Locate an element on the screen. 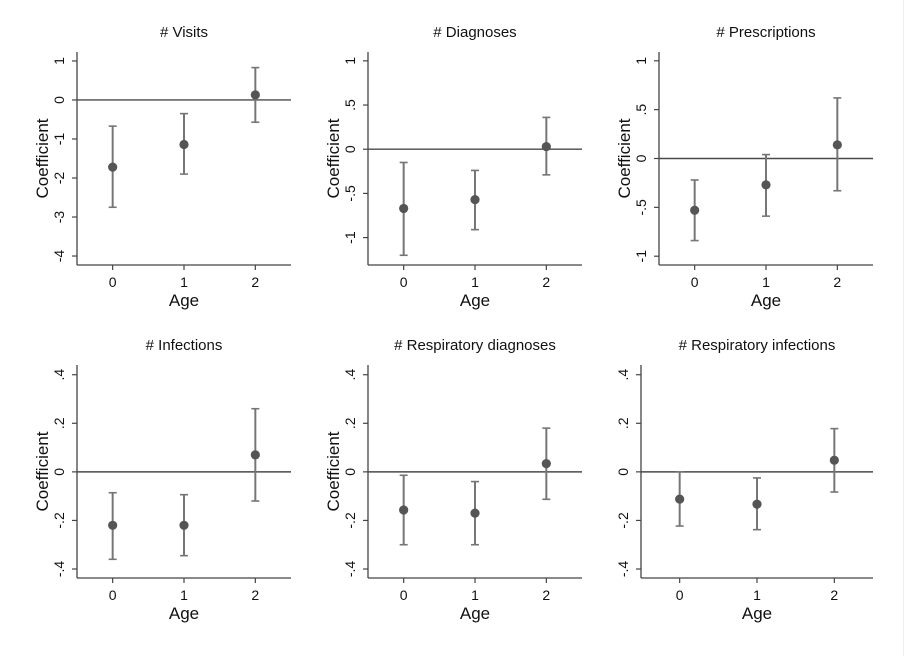 Image resolution: width=904 pixels, height=656 pixels. panel-1: # Visits 1 0 -1 -2 -3 -4 Coefficient 0 1 2 Age is located at coordinates (162, 167).